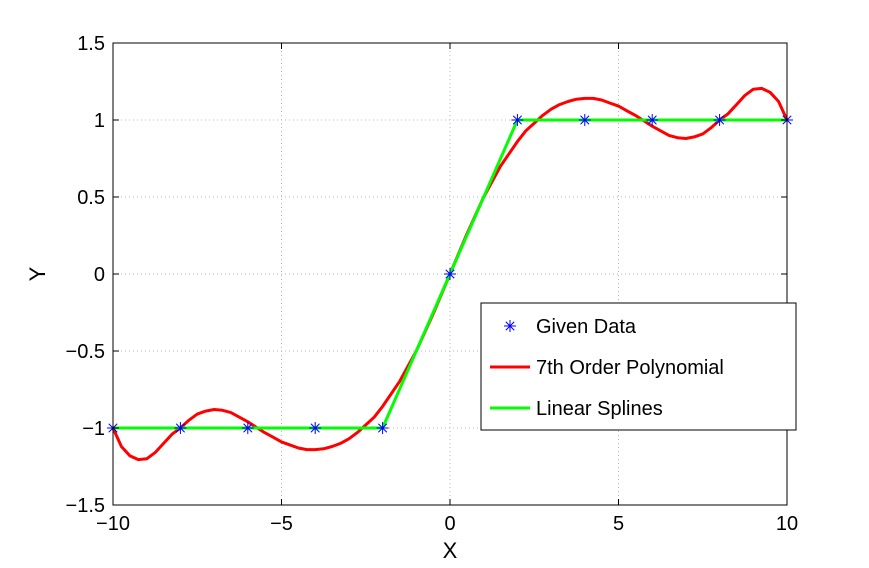 This screenshot has height=568, width=869. What do you see at coordinates (510, 326) in the screenshot?
I see `legend-marker` at bounding box center [510, 326].